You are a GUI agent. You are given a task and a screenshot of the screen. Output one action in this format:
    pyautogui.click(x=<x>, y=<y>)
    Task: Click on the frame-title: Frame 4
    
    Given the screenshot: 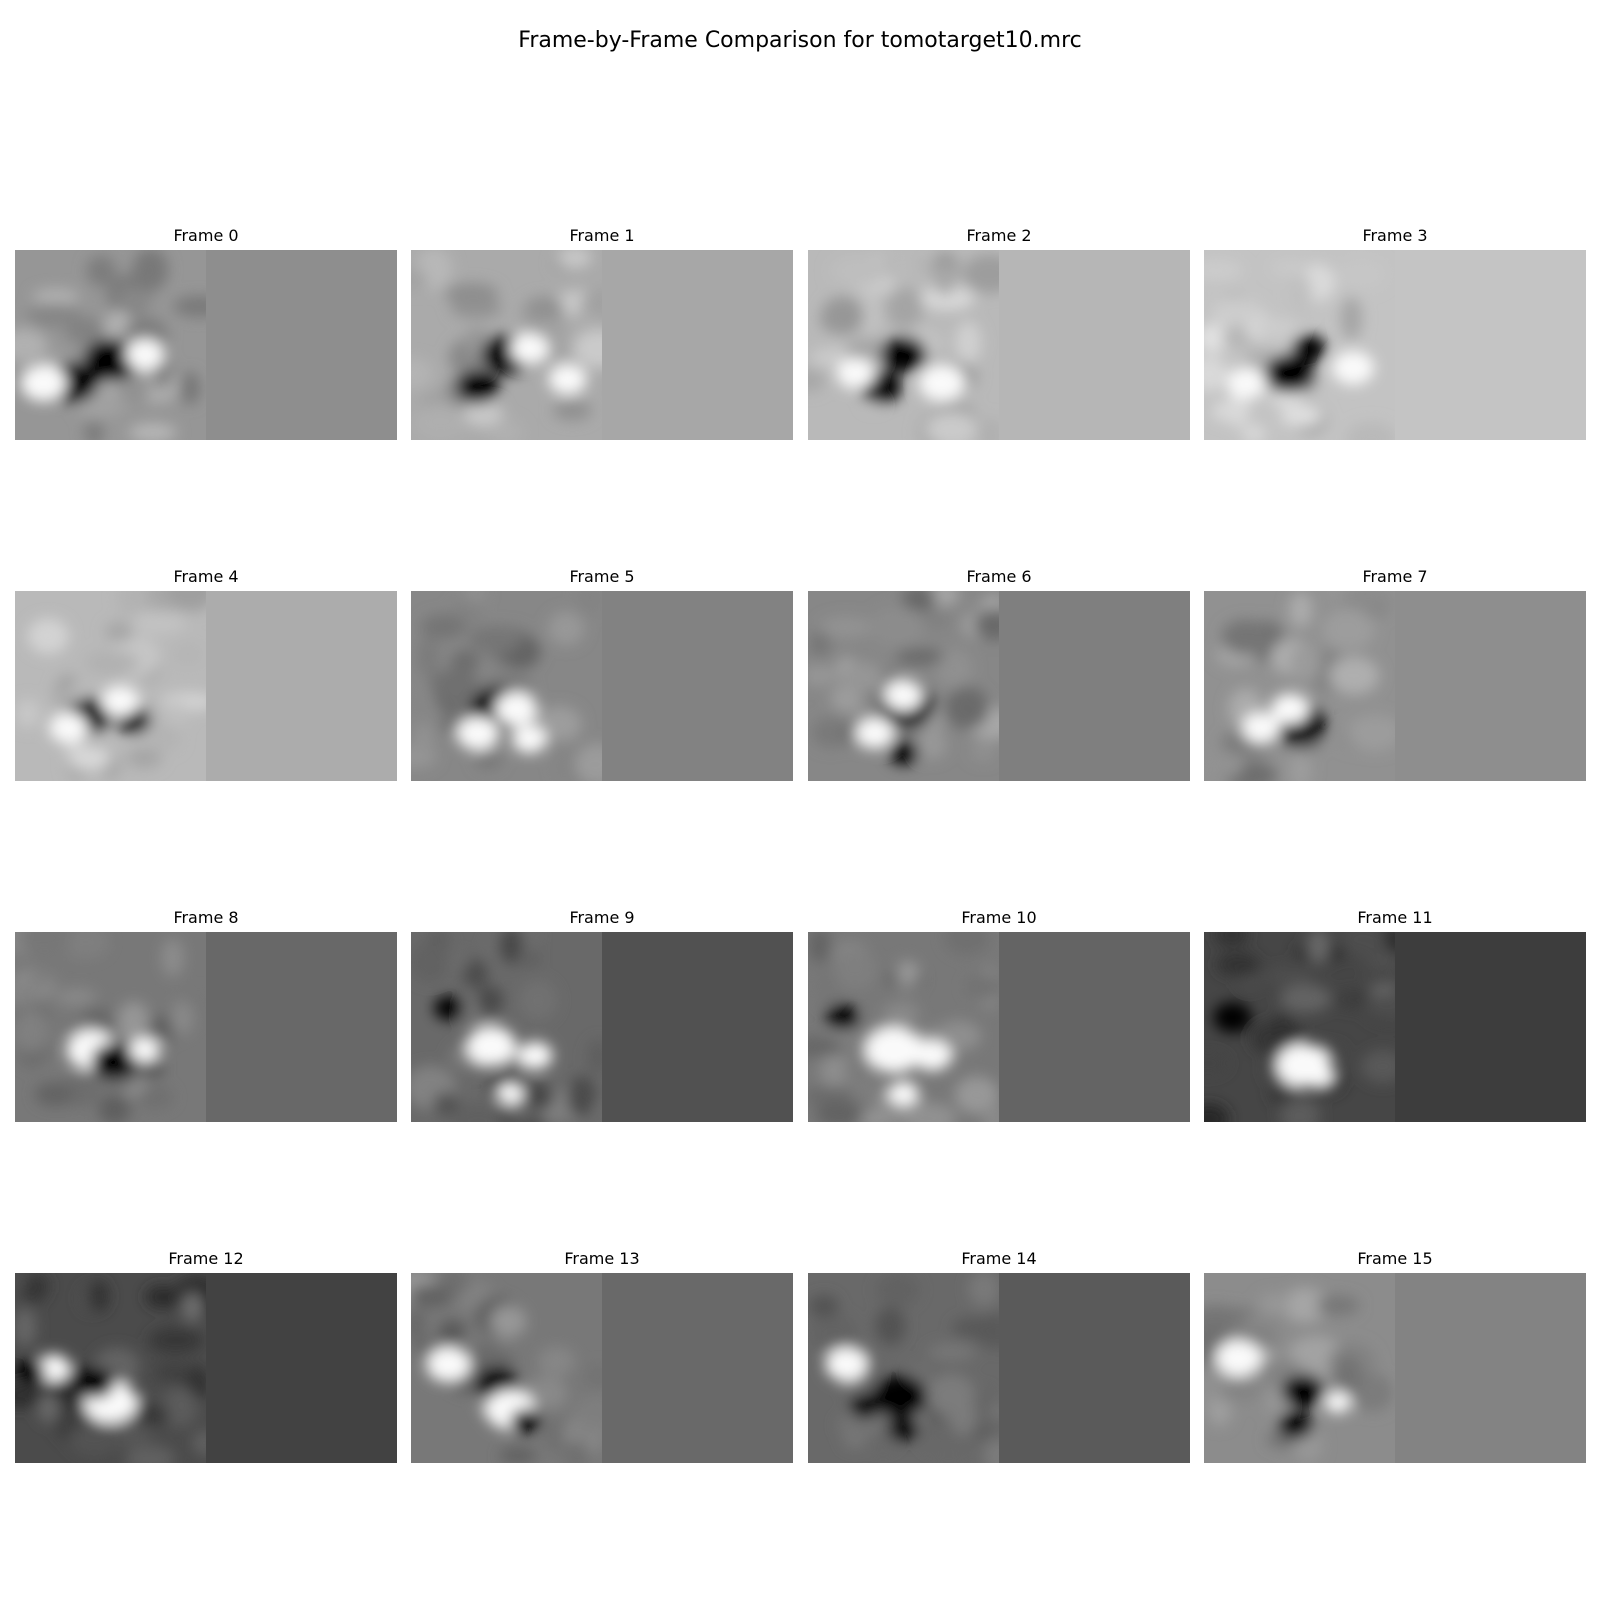 What is the action you would take?
    pyautogui.click(x=206, y=576)
    